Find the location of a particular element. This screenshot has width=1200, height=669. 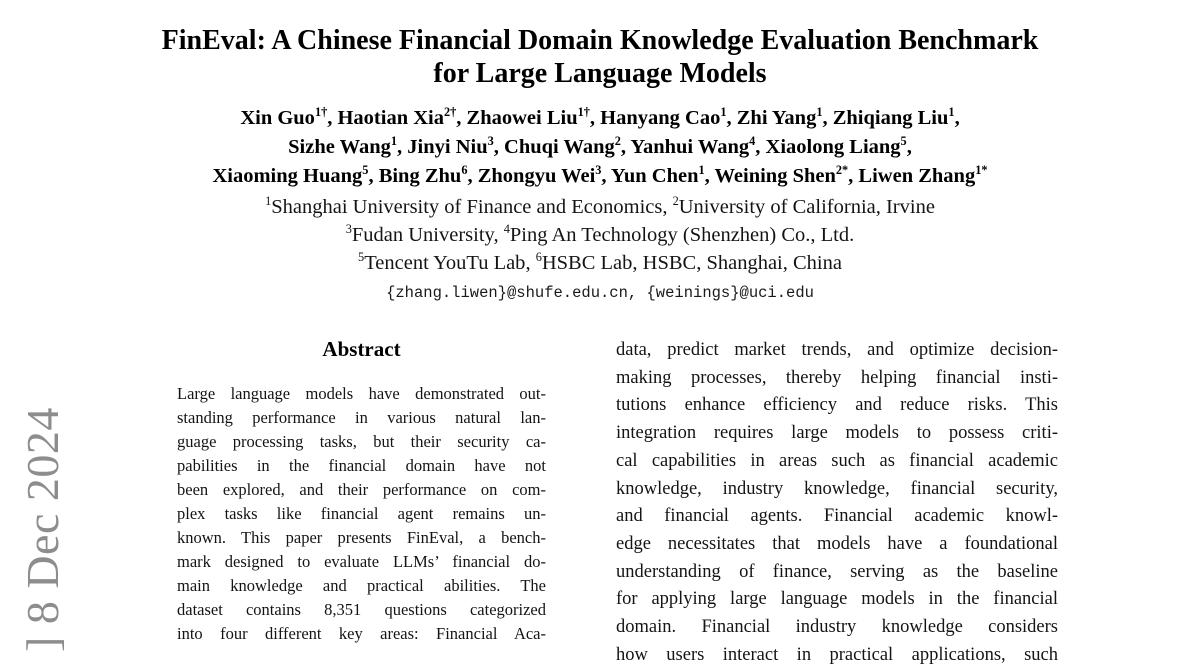

author-name: Zhiqiang Liu is located at coordinates (890, 118).